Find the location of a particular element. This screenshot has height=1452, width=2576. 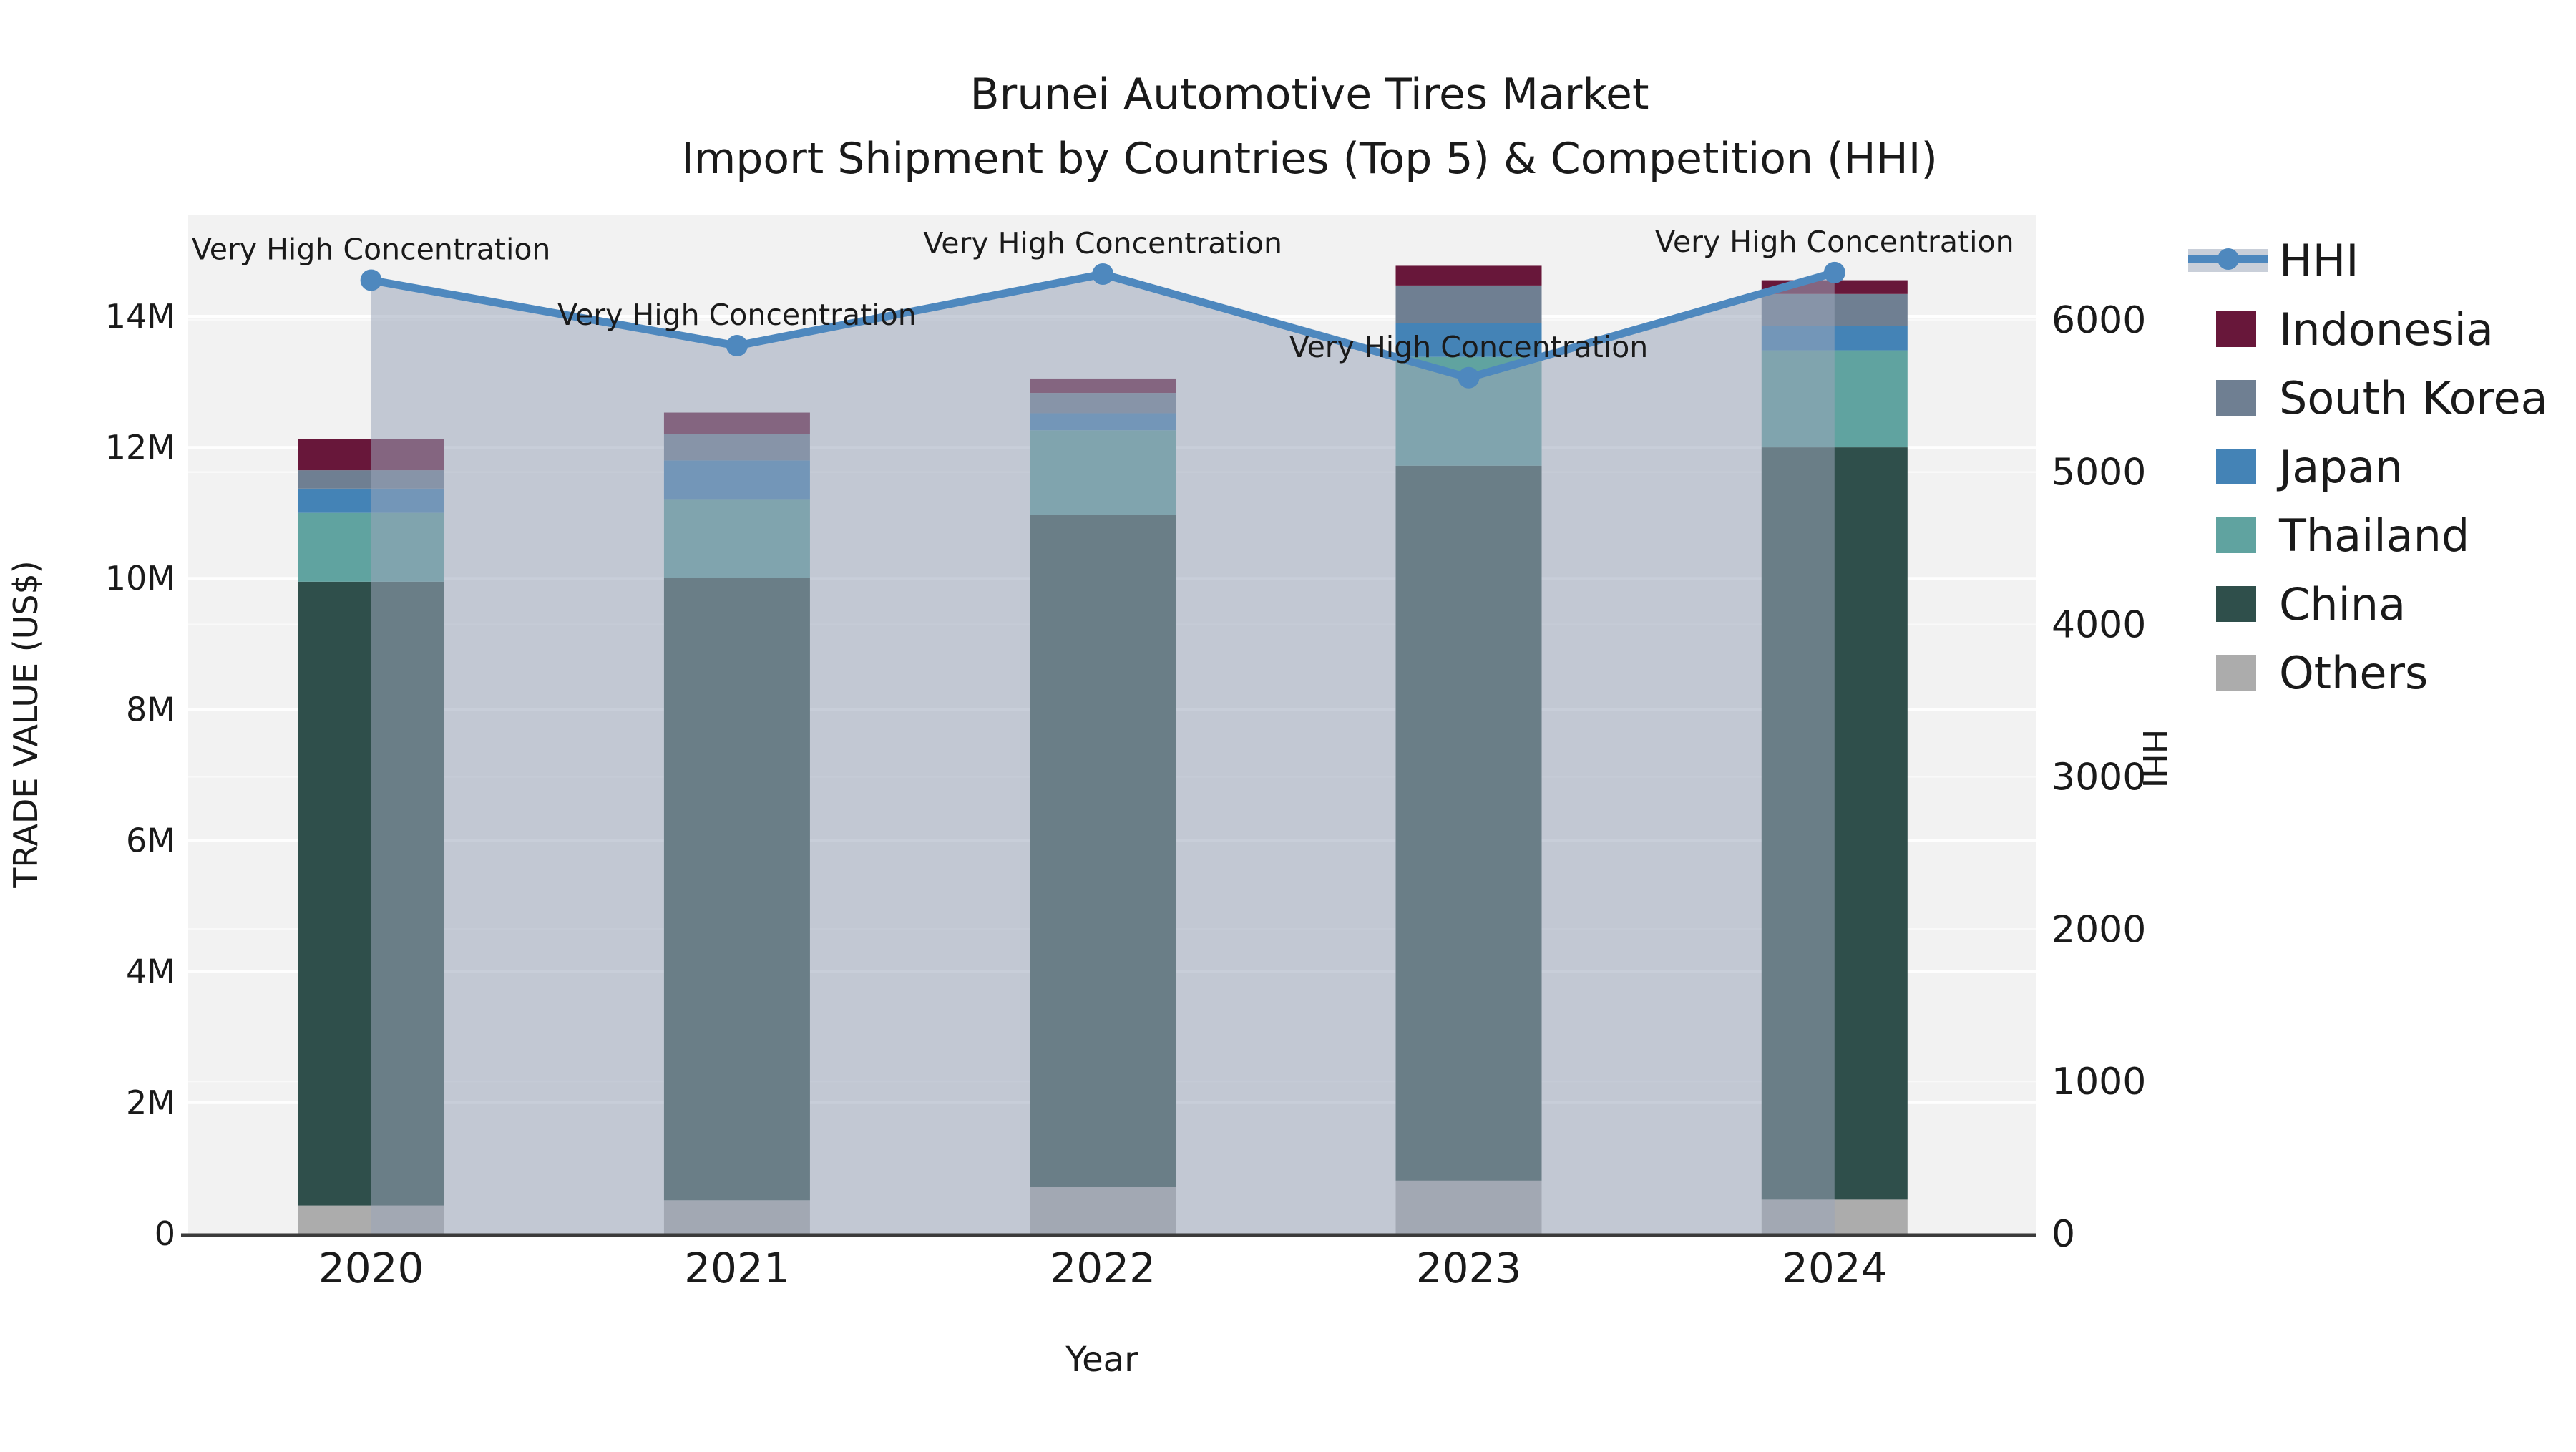

bar-segment-indonesia-2023 is located at coordinates (1468, 275).